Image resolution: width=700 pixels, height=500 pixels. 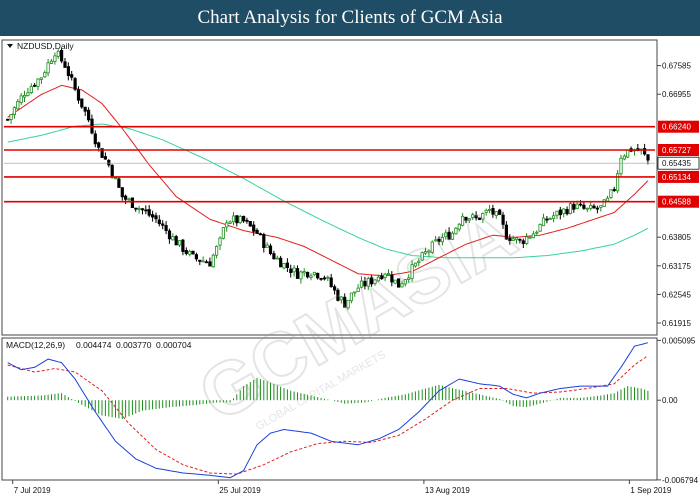 I want to click on price-chart-title: NZDUSD,Daily, so click(x=45, y=46).